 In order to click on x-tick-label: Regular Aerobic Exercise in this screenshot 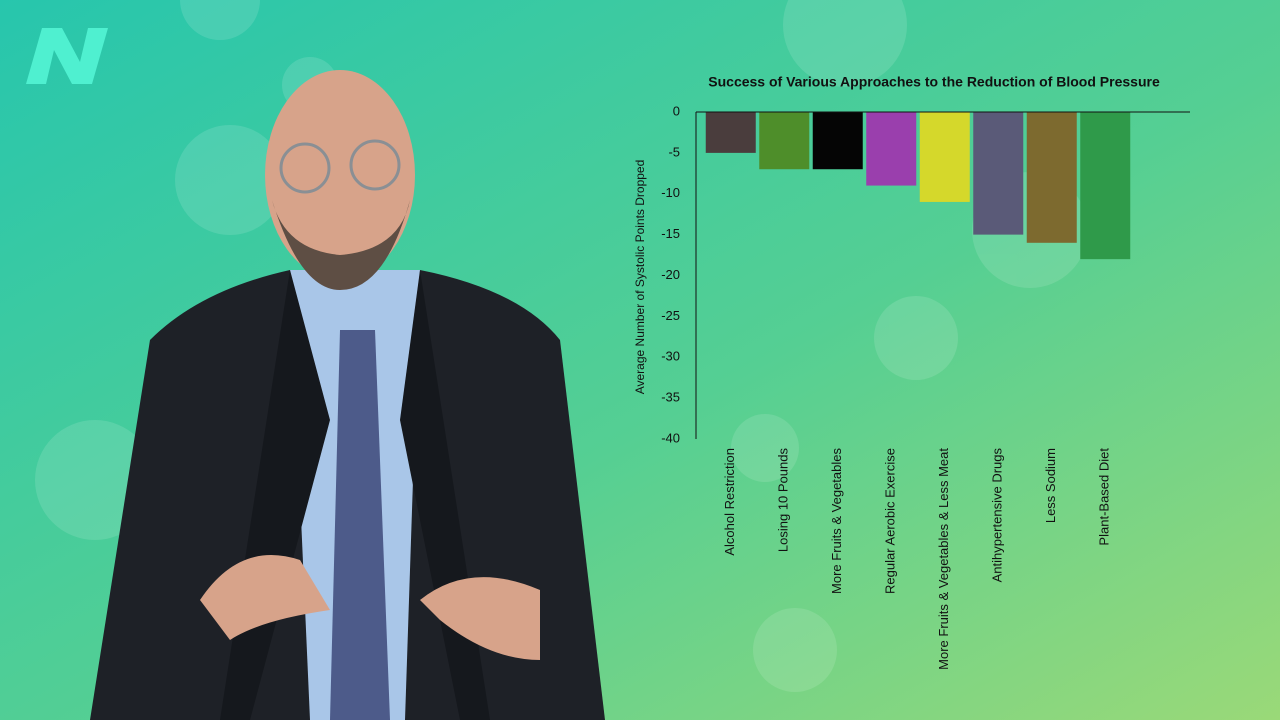, I will do `click(890, 521)`.